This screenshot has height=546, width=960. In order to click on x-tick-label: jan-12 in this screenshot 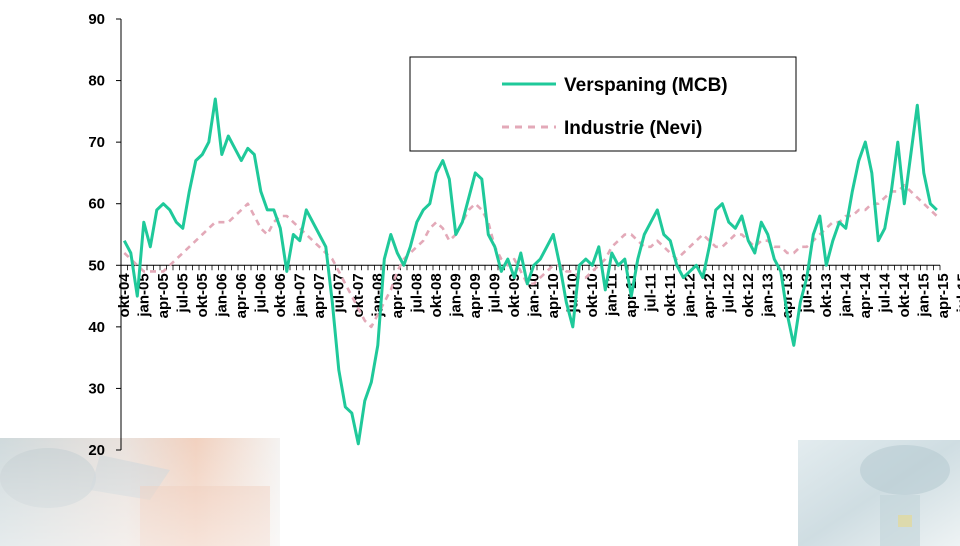, I will do `click(690, 295)`.